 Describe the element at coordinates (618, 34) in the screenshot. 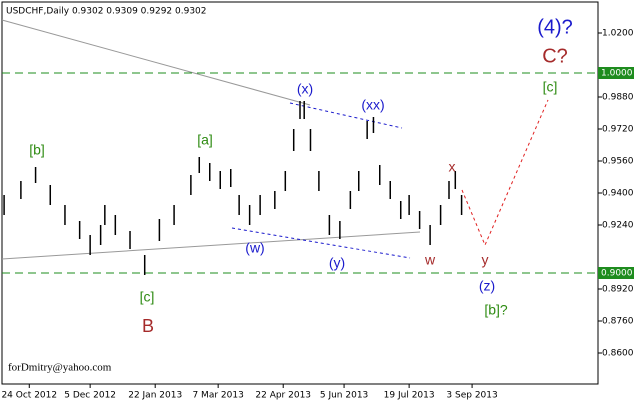

I see `y-tick-label: 1.0200` at that location.